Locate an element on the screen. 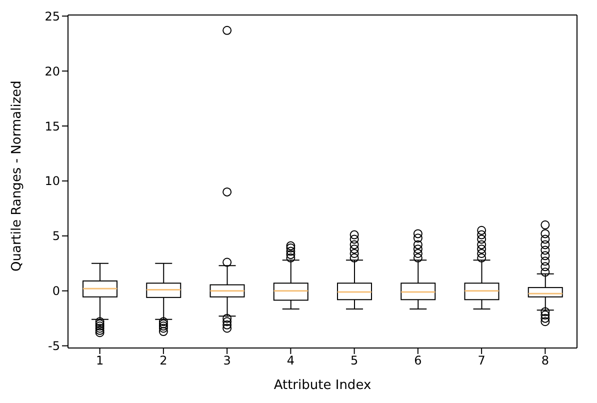 This screenshot has height=403, width=597. y-tick-label: 5 is located at coordinates (56, 236).